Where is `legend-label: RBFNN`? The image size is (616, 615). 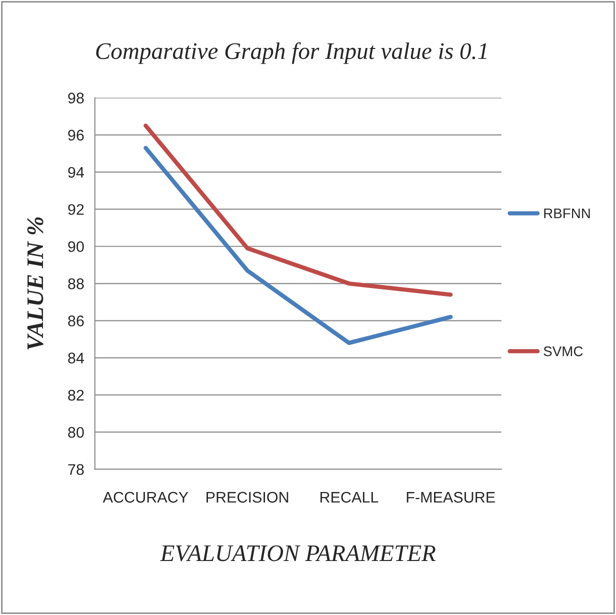 legend-label: RBFNN is located at coordinates (567, 213).